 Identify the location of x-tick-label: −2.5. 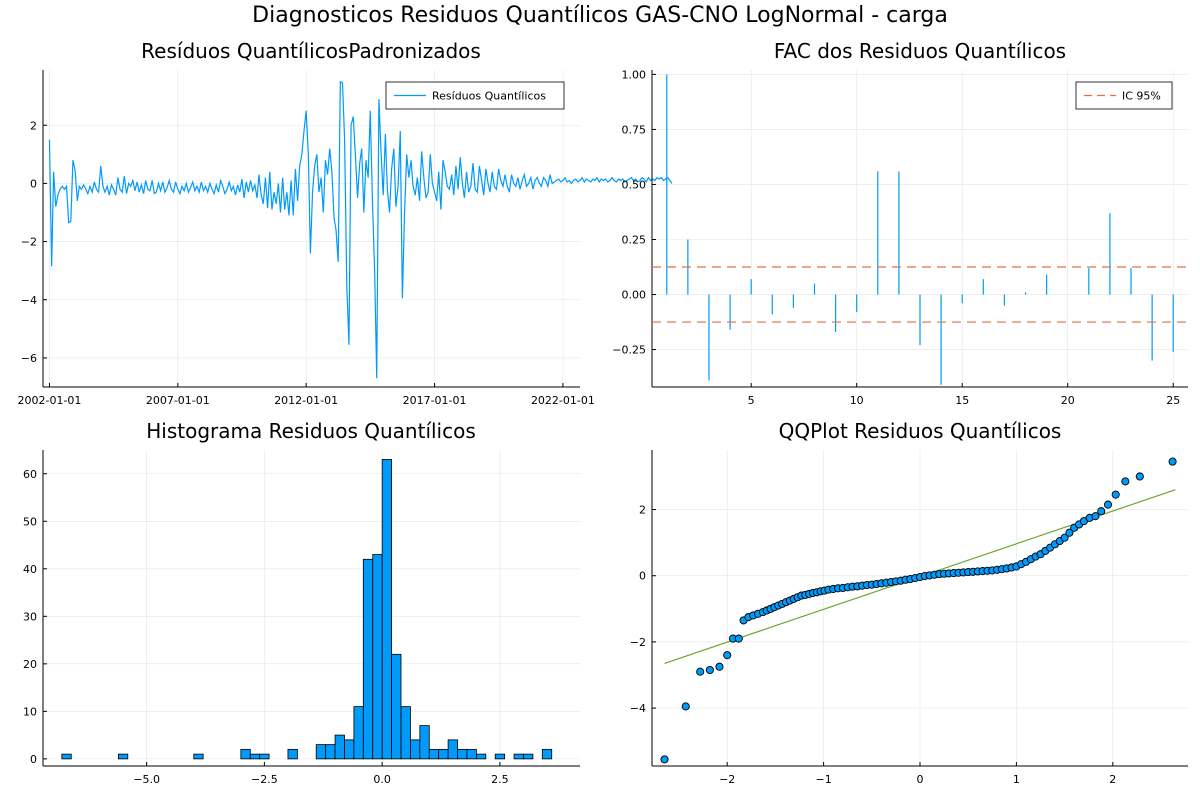
(264, 779).